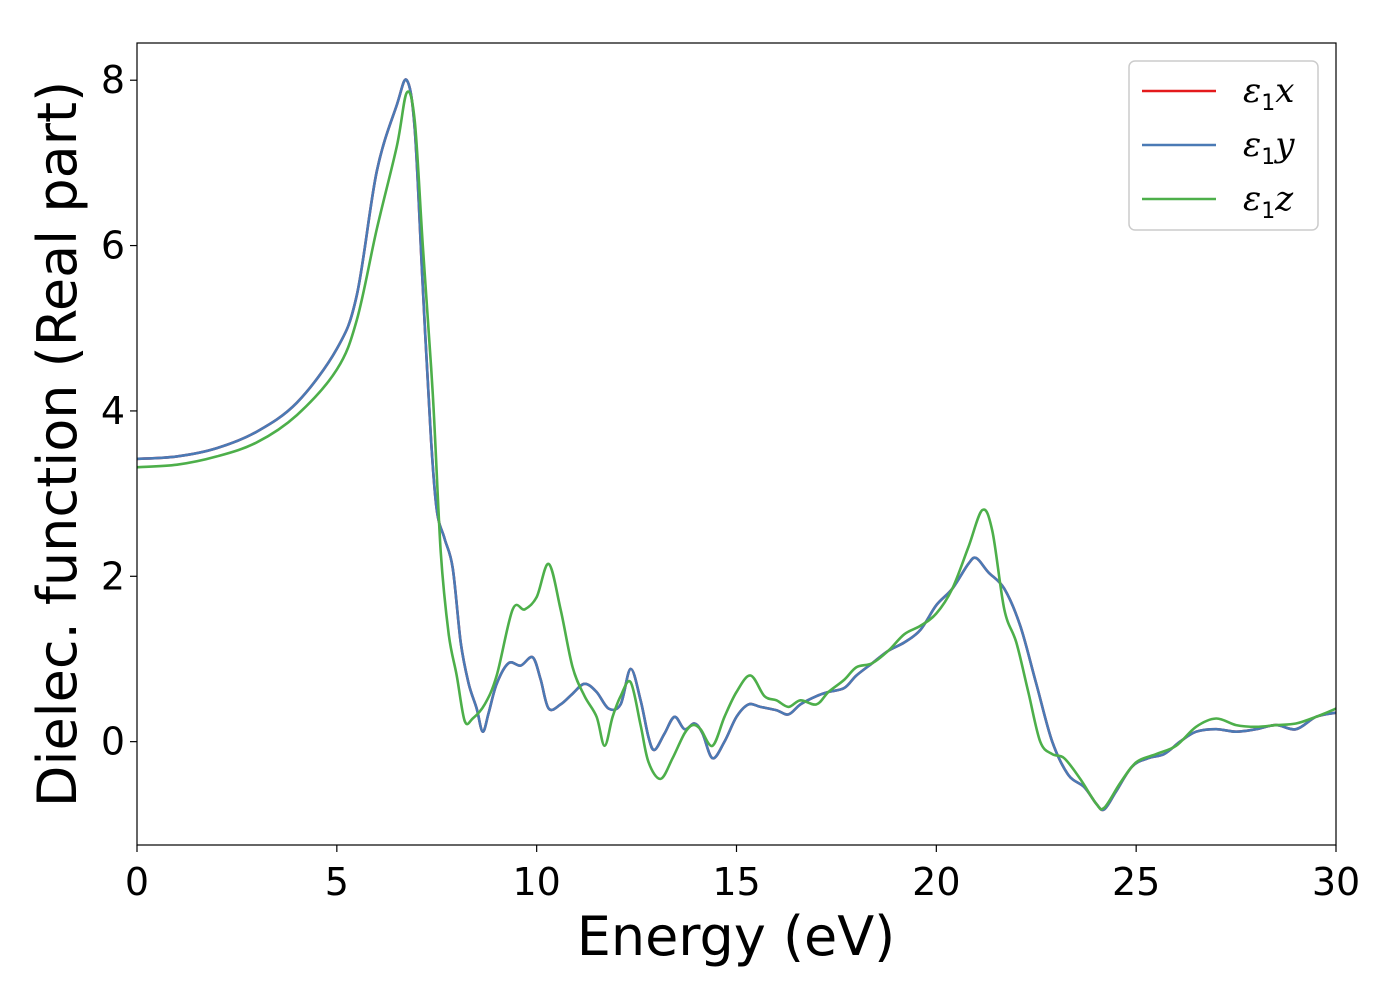 This screenshot has height=1000, width=1400. What do you see at coordinates (137, 882) in the screenshot?
I see `x-tick-label: 0` at bounding box center [137, 882].